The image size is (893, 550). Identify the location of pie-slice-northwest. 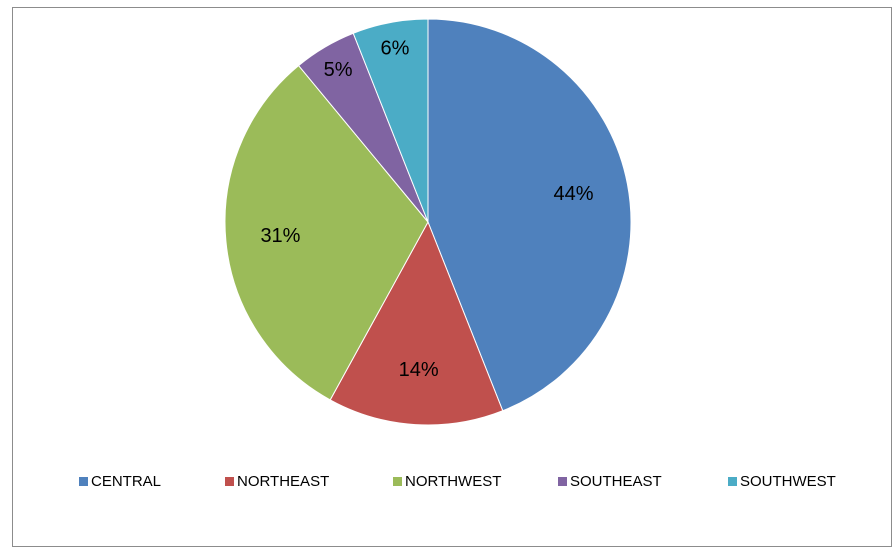
(326, 232).